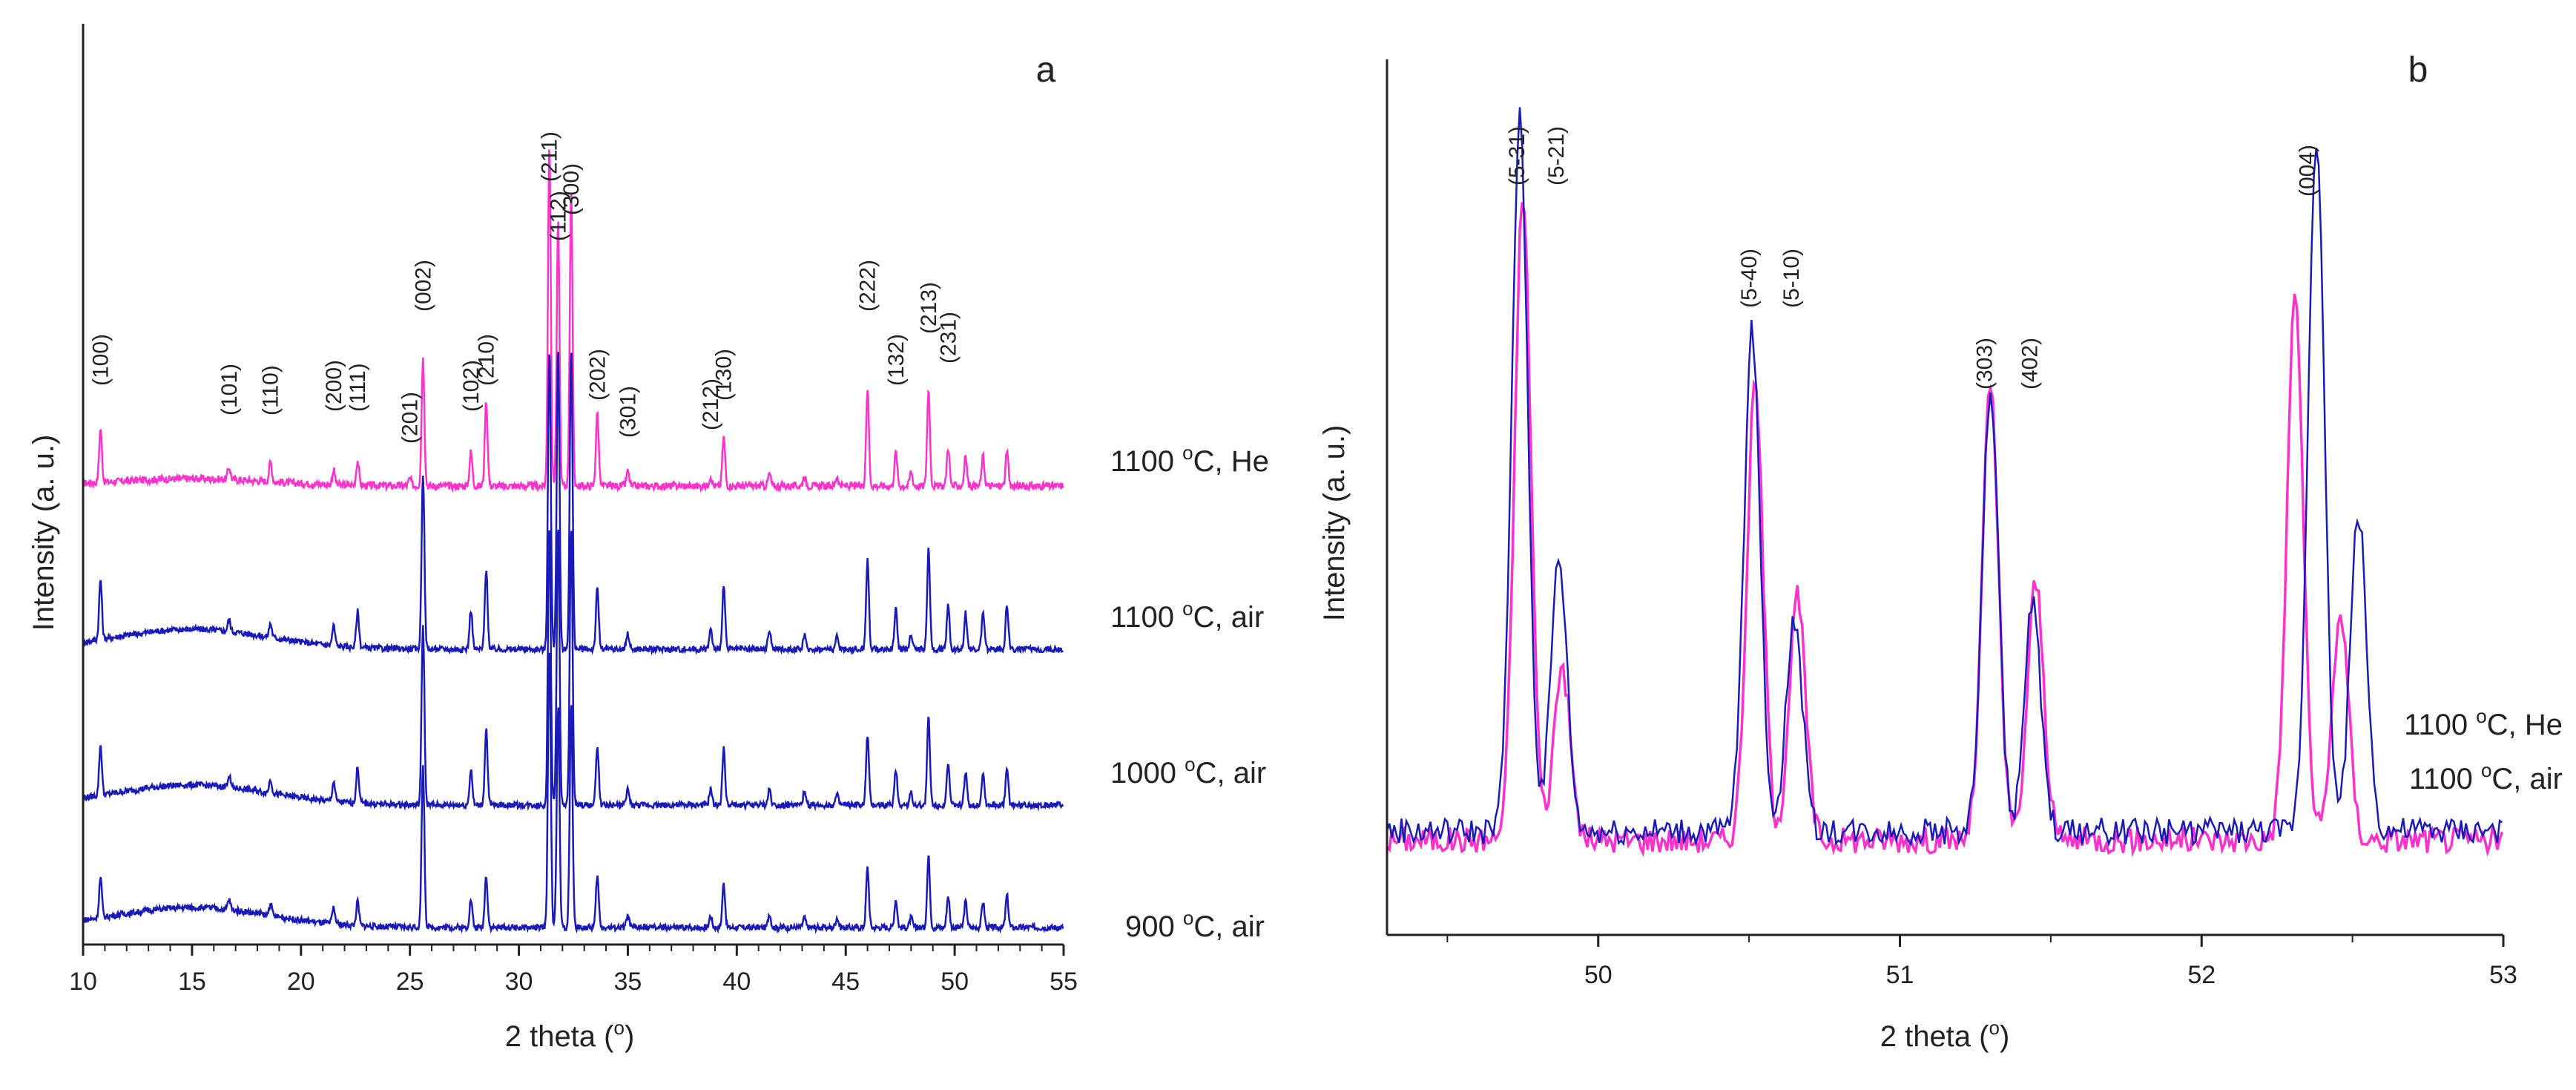 The width and height of the screenshot is (2576, 1090). What do you see at coordinates (948, 338) in the screenshot?
I see `panel-a-hkl-label: (231)` at bounding box center [948, 338].